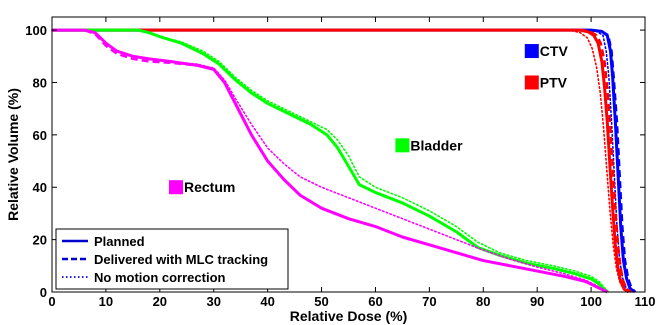  I want to click on y-tick-label: 100, so click(36, 30).